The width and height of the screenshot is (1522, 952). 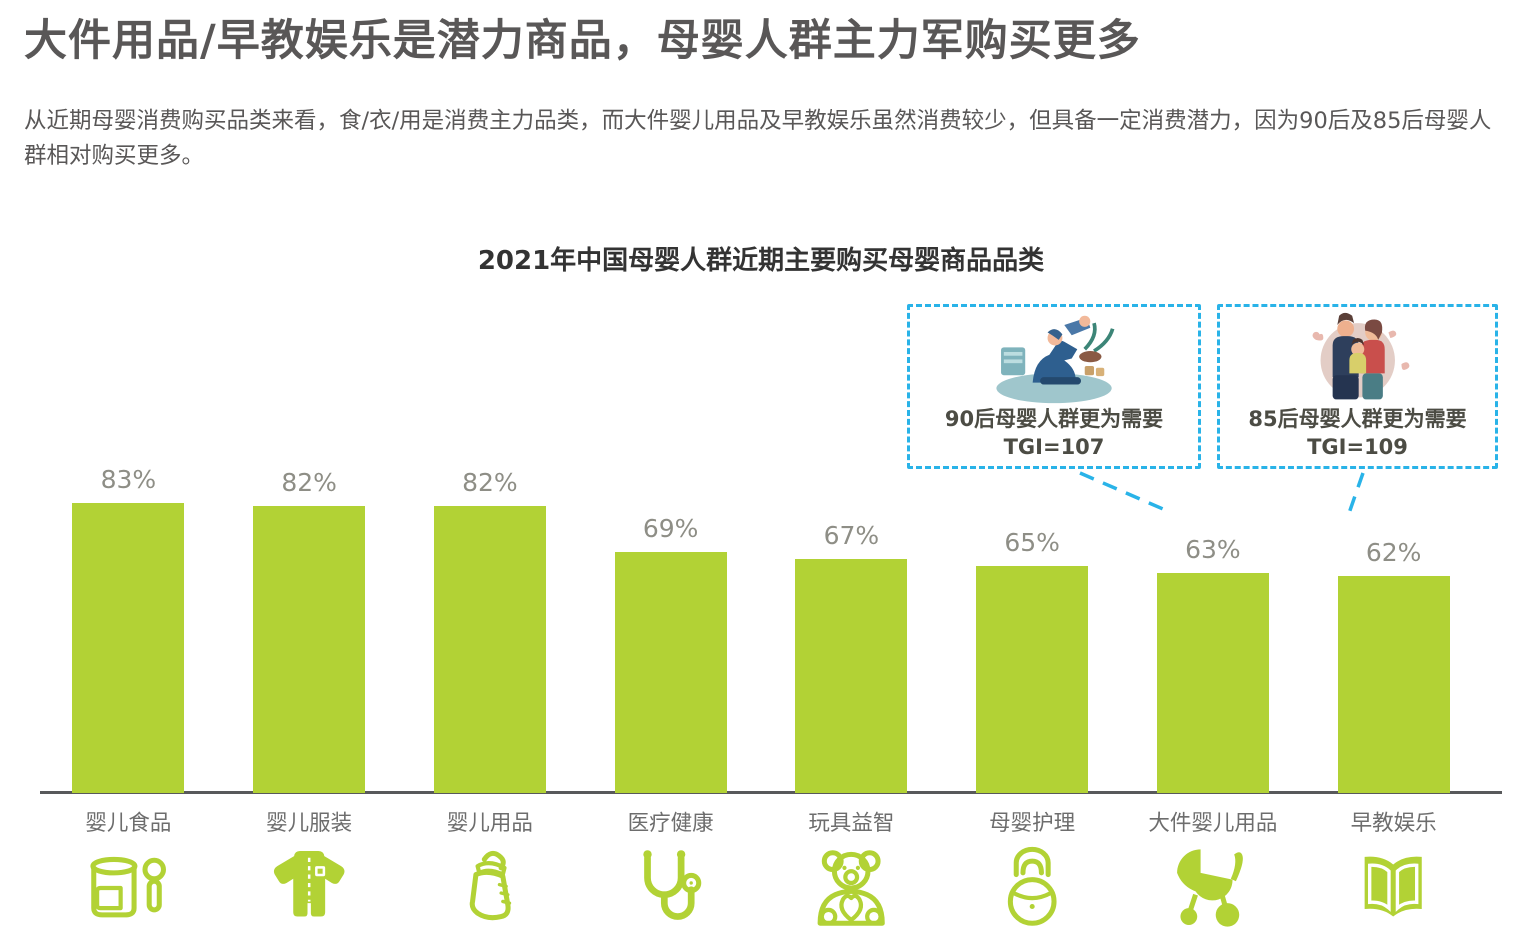 I want to click on category-label: 婴儿食品, so click(x=128, y=823).